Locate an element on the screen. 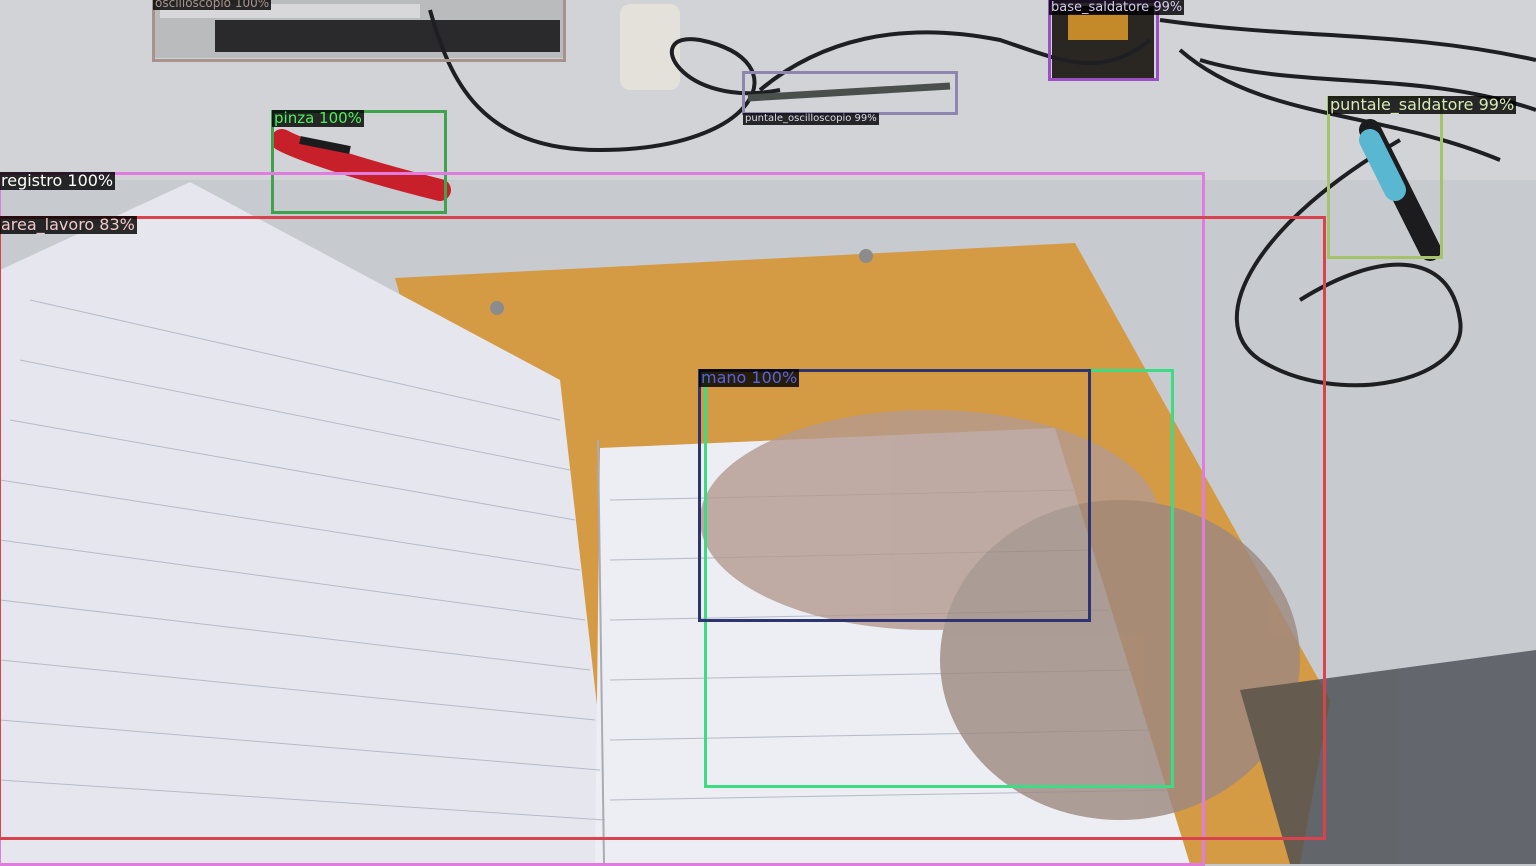 The height and width of the screenshot is (866, 1536). soldering-base is located at coordinates (1103, 42).